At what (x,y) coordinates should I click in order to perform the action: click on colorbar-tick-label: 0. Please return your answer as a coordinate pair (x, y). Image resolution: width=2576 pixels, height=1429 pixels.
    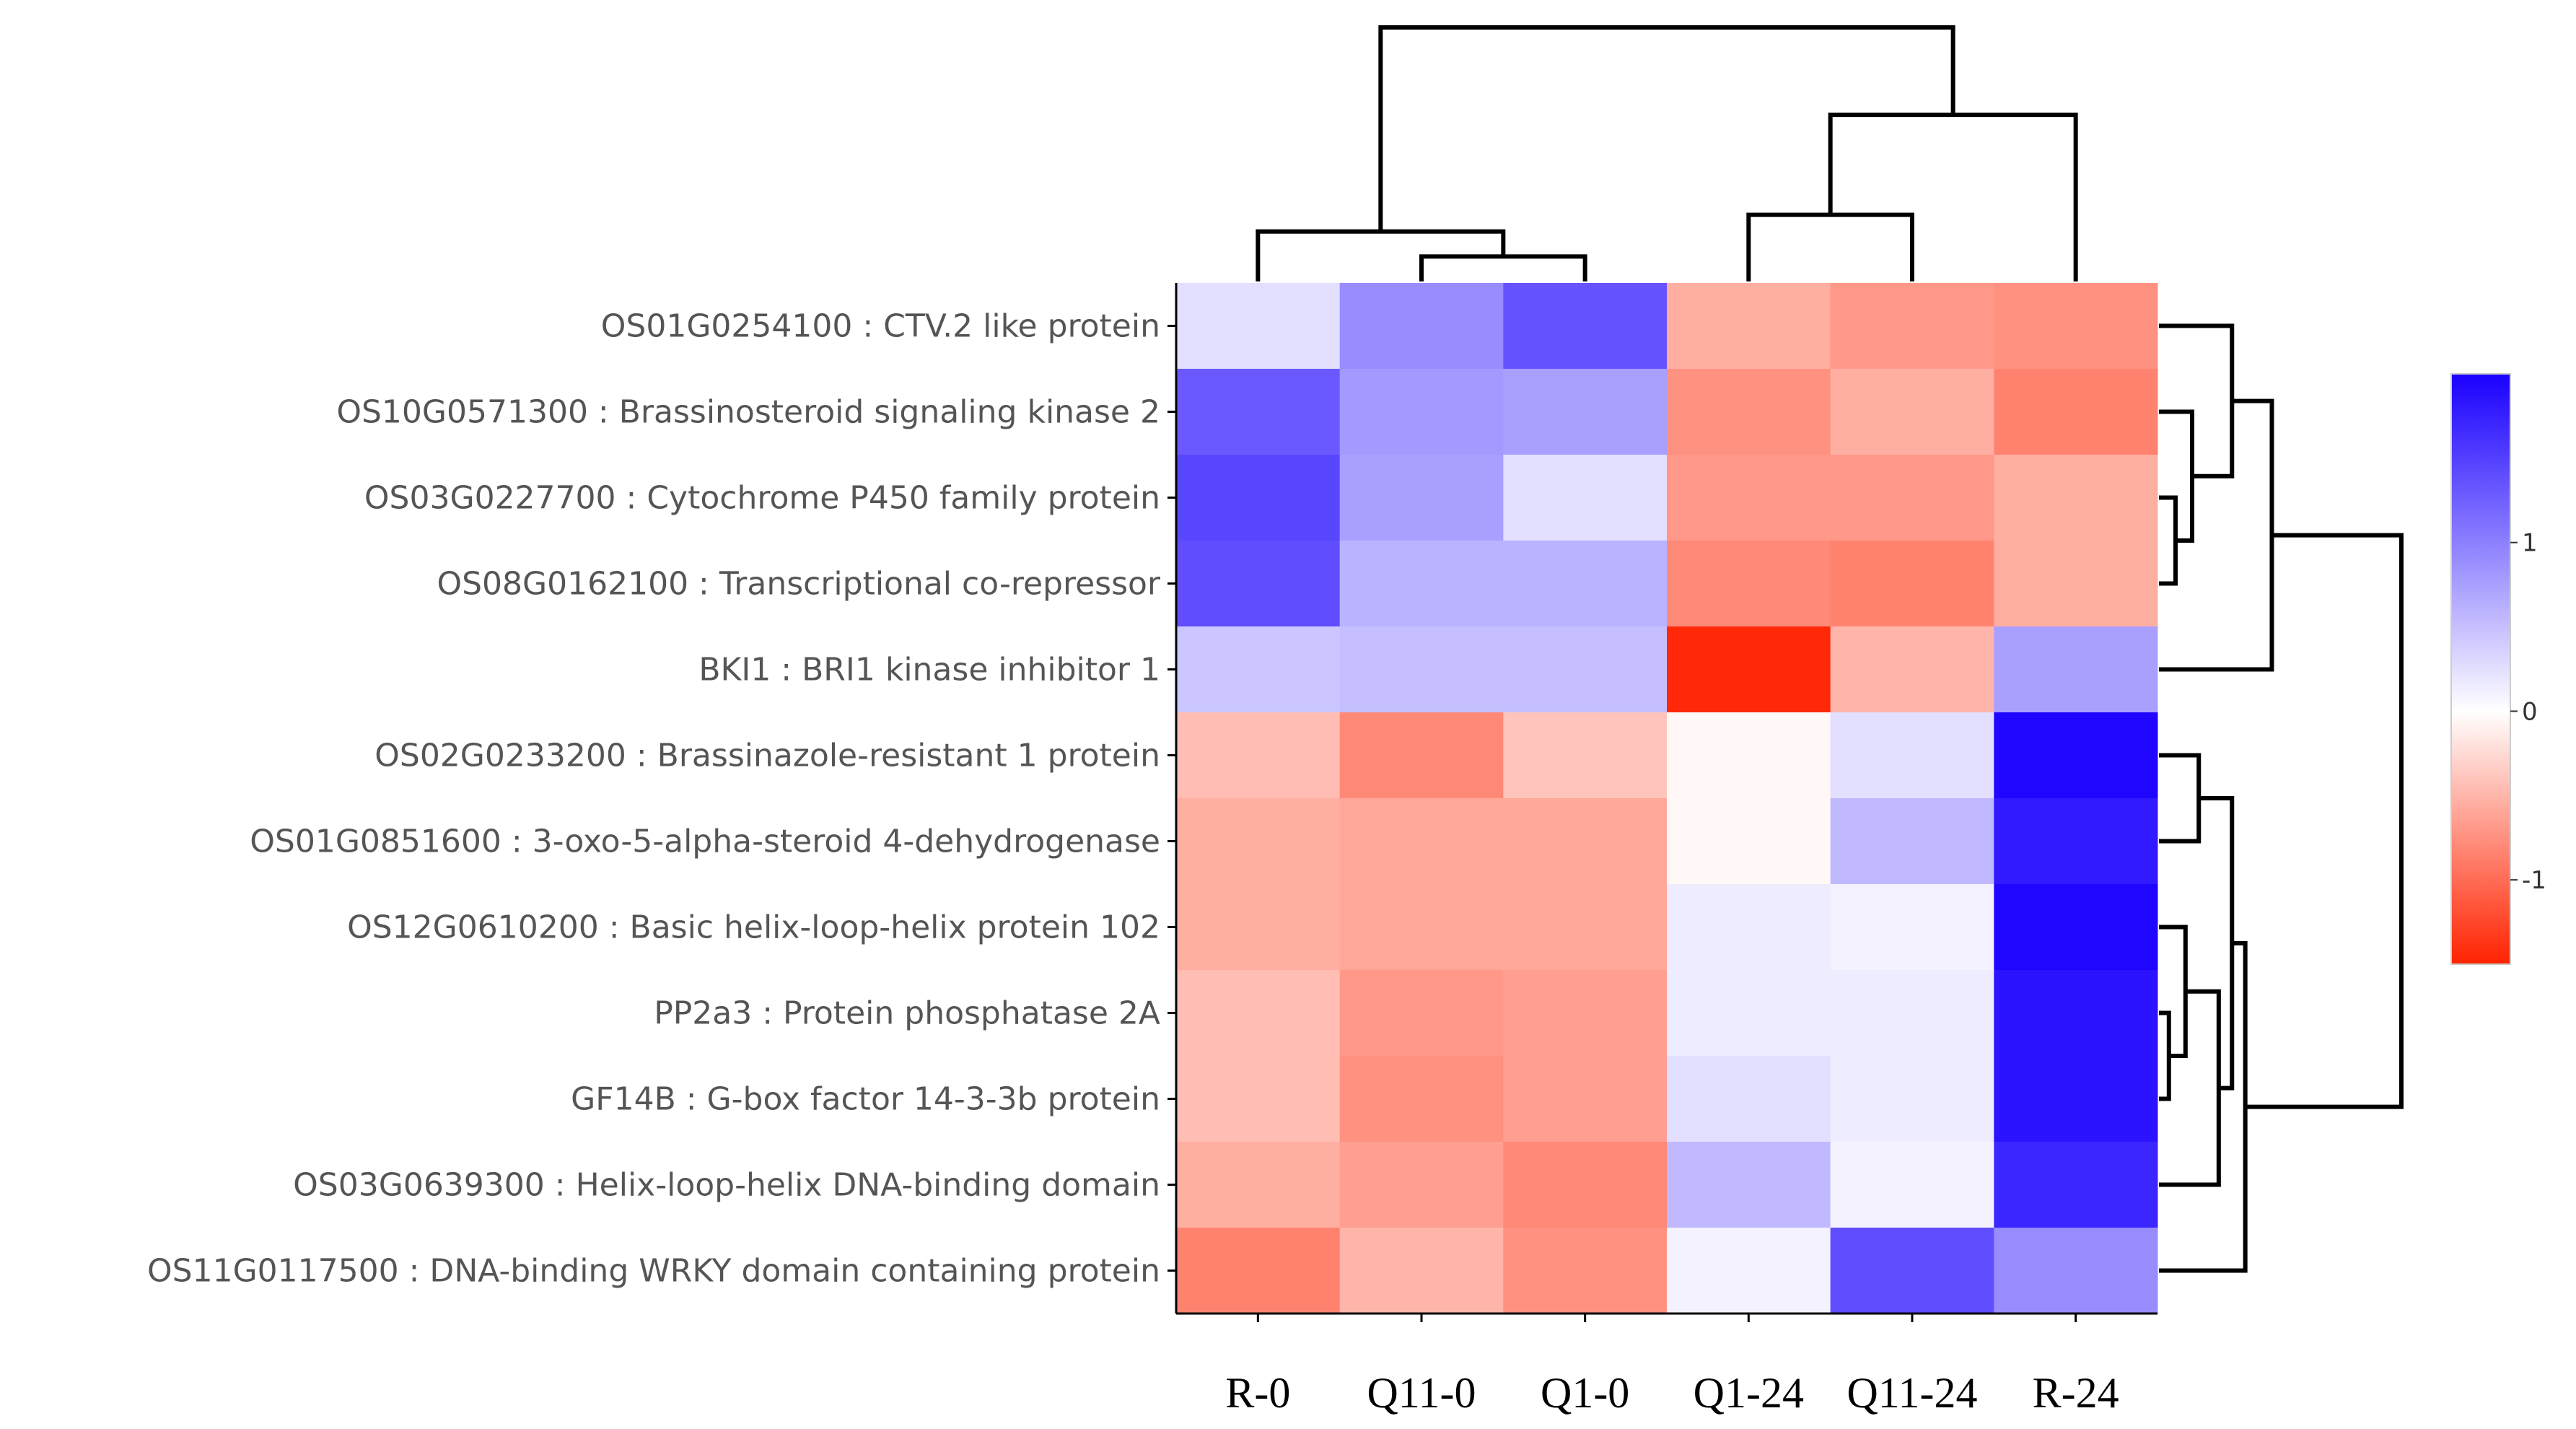
    Looking at the image, I should click on (2530, 711).